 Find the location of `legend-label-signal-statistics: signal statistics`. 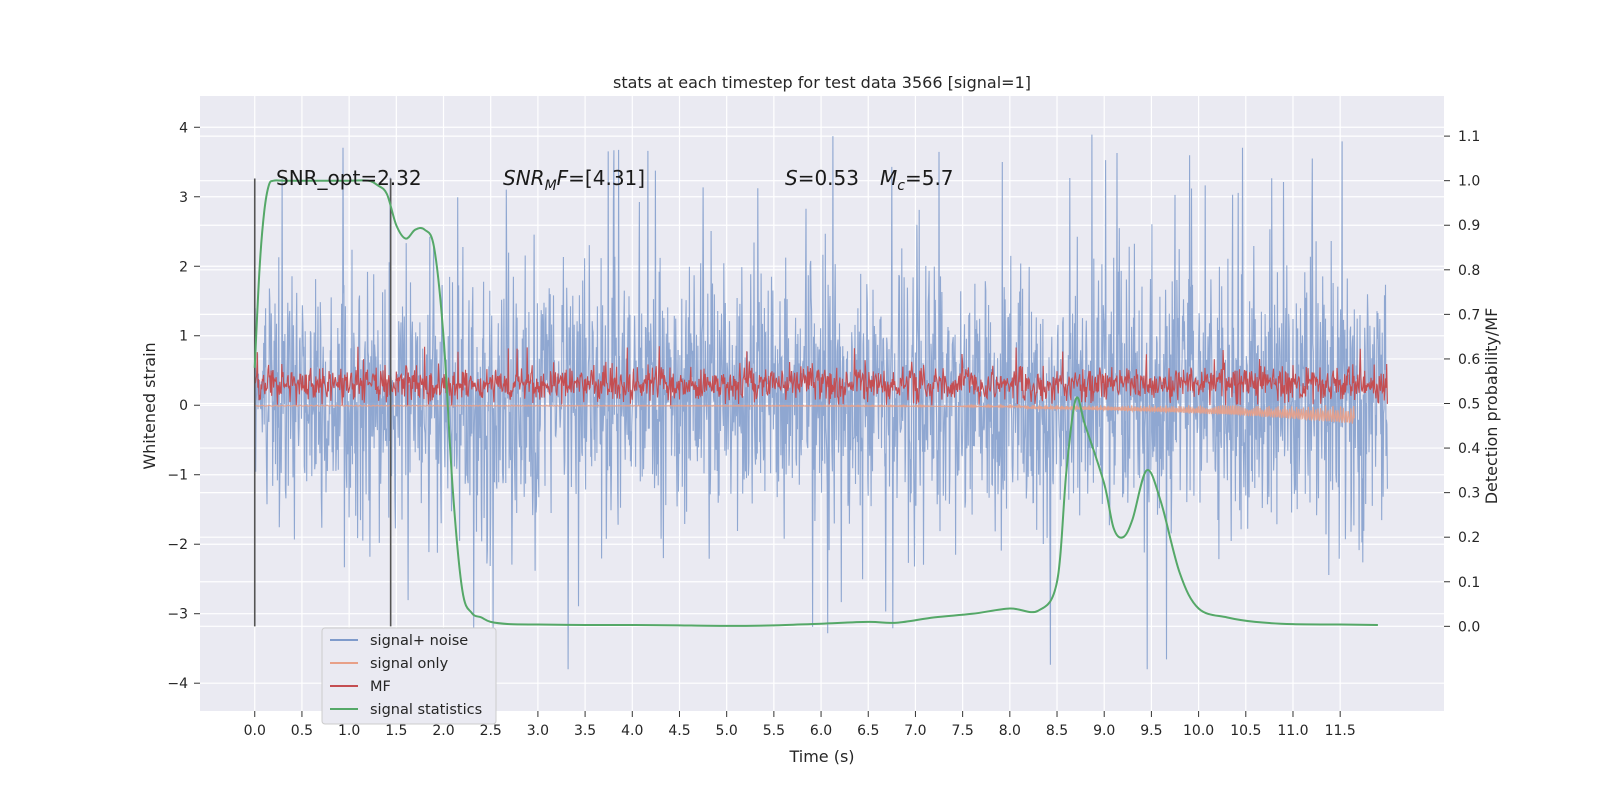

legend-label-signal-statistics: signal statistics is located at coordinates (426, 710).